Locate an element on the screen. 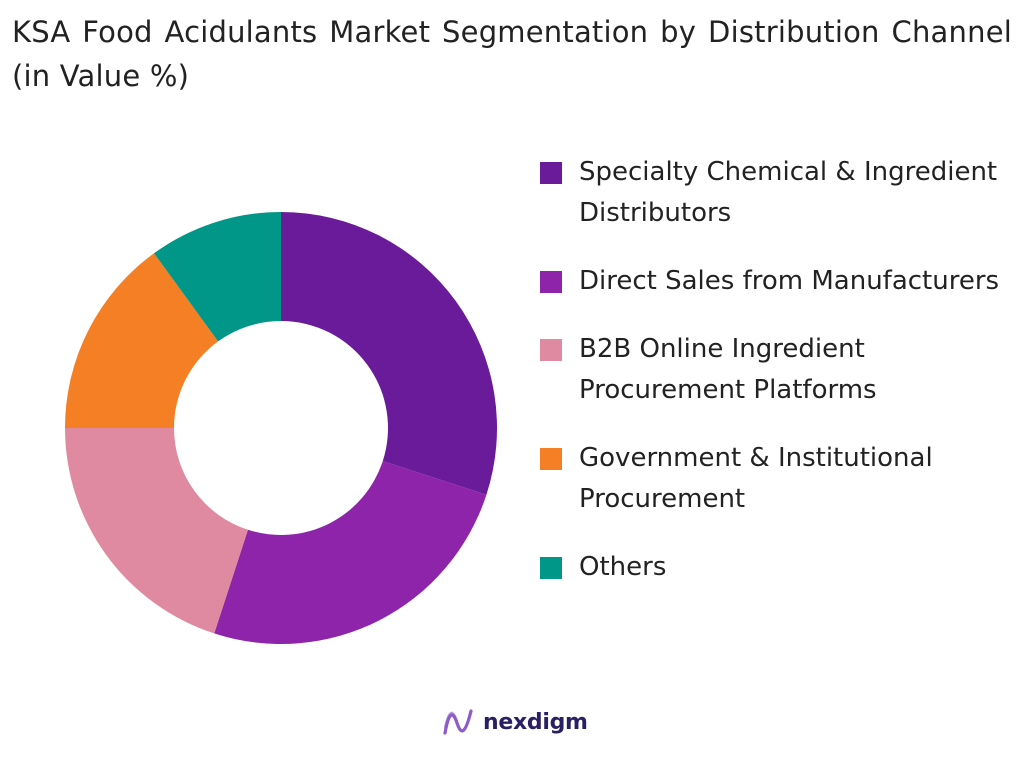 Image resolution: width=1024 pixels, height=768 pixels. legend-label: Others is located at coordinates (623, 567).